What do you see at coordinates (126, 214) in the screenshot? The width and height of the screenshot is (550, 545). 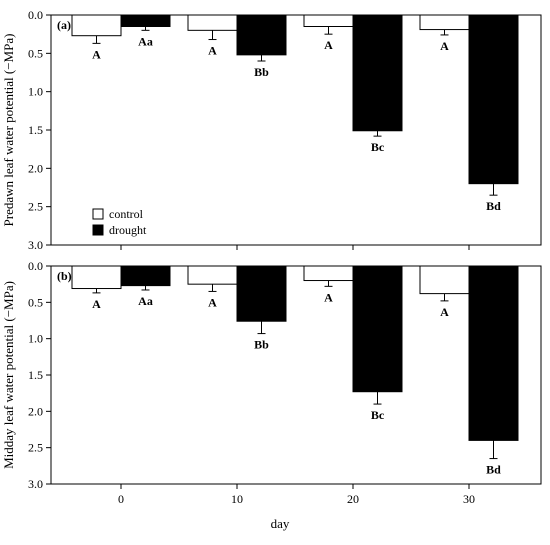 I see `legend-label-control: control` at bounding box center [126, 214].